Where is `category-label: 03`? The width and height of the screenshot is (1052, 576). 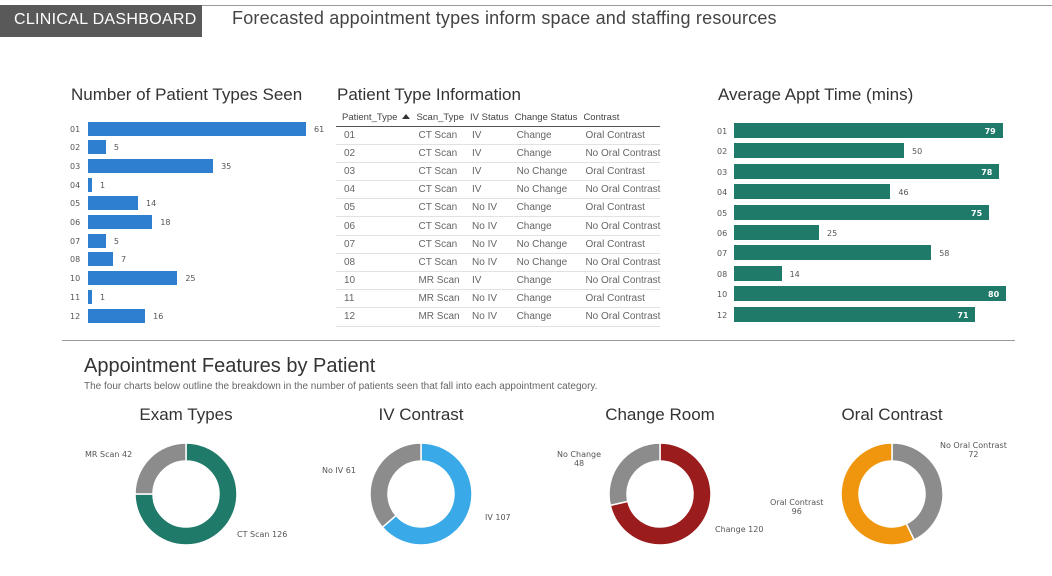 category-label: 03 is located at coordinates (75, 166).